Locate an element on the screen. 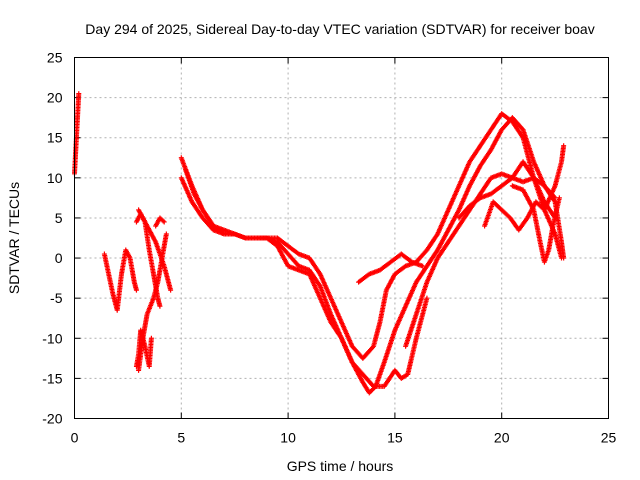 The image size is (640, 480). y-tick-label: 10 is located at coordinates (55, 178).